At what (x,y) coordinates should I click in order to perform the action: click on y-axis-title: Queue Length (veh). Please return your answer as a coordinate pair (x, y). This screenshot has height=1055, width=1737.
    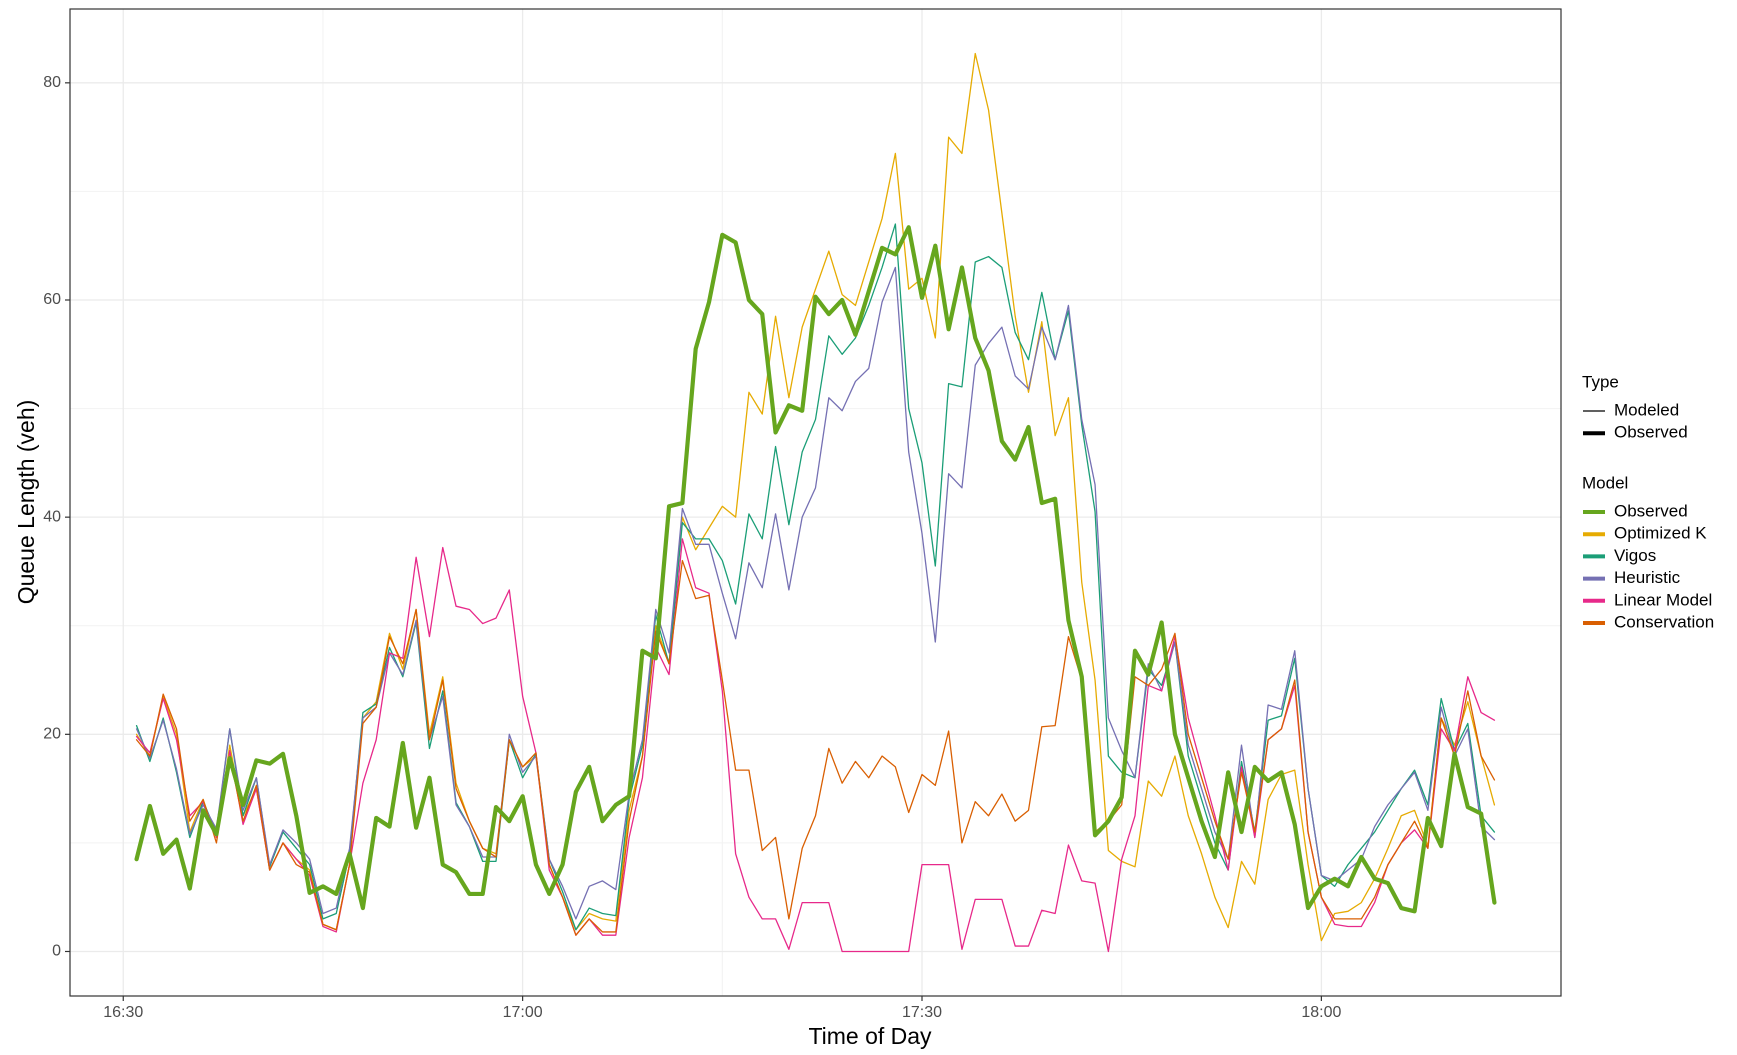
    Looking at the image, I should click on (26, 502).